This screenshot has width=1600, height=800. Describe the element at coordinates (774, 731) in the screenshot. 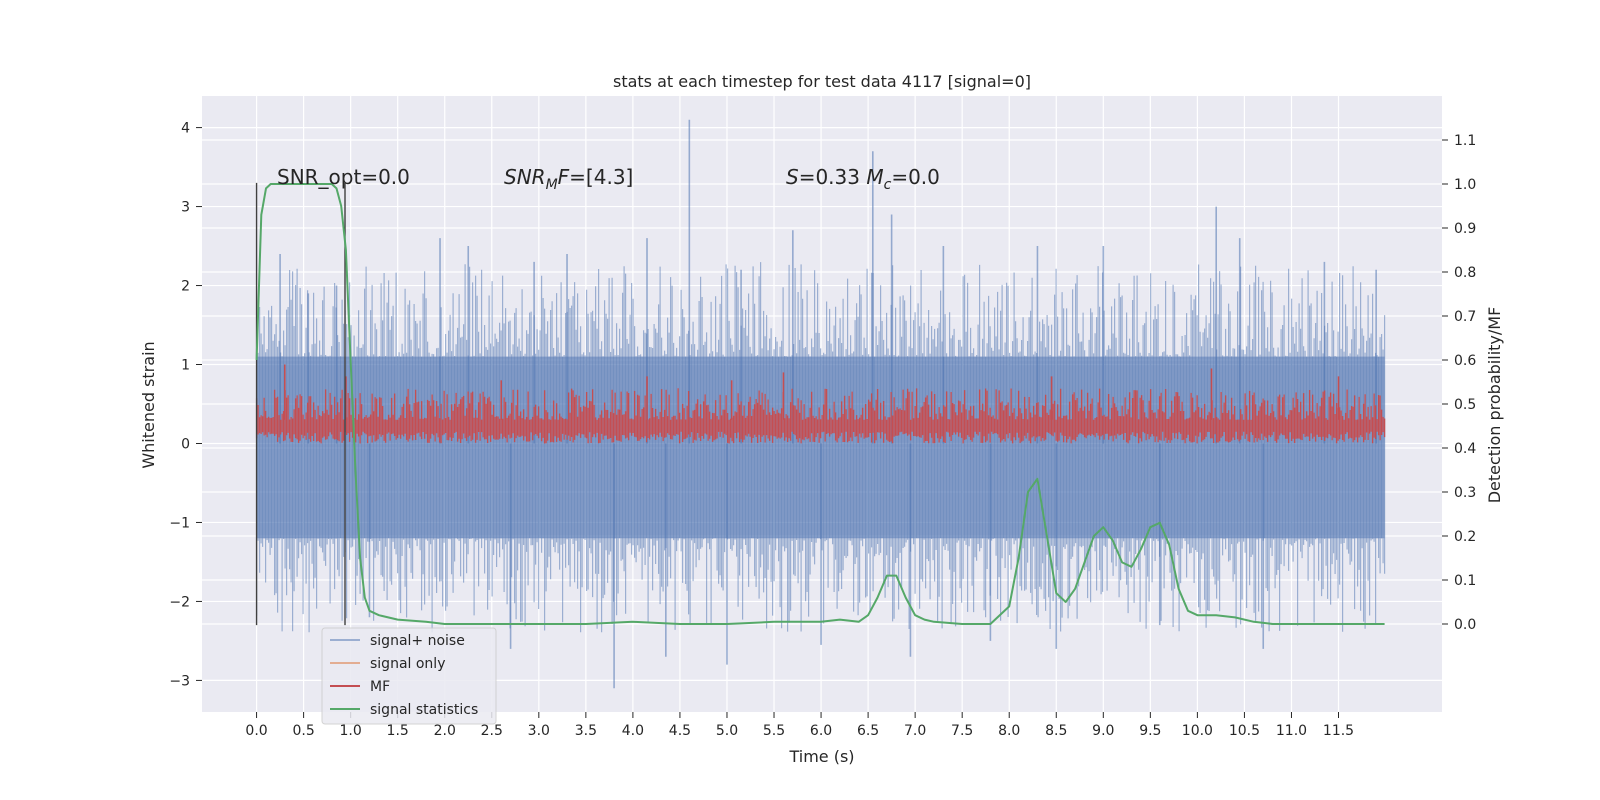

I see `x-tick-label: 5.5` at that location.